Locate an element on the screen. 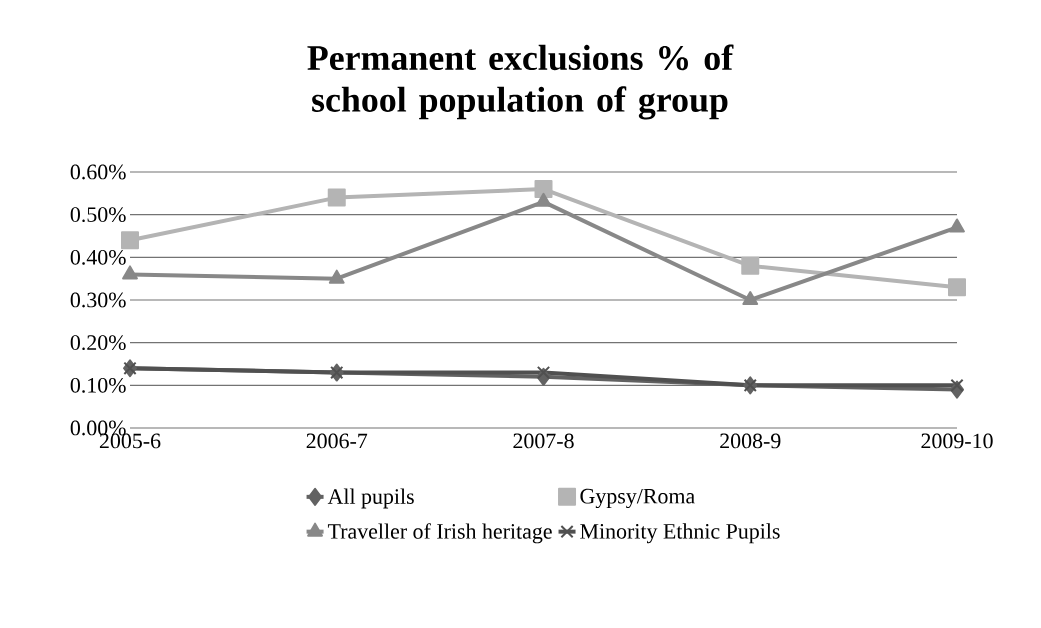 This screenshot has height=628, width=1041. legend-label: Gypsy/Roma is located at coordinates (637, 498).